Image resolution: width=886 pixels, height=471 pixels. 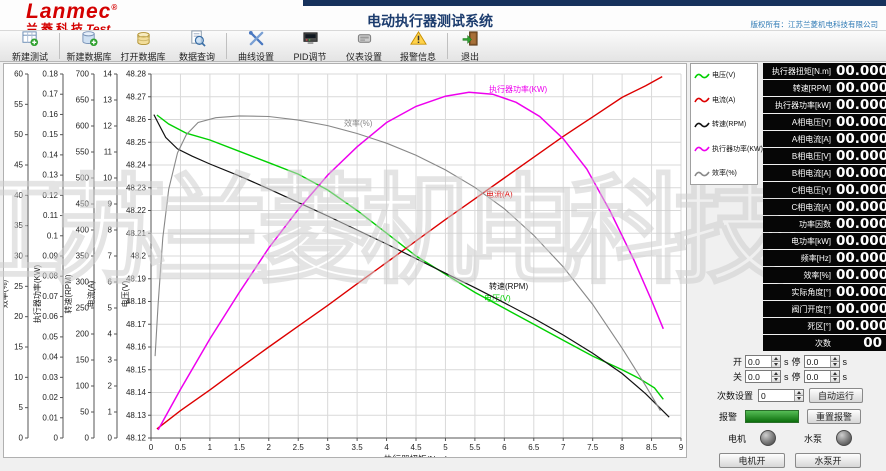 I want to click on toolbar-button-exit: 退出, so click(x=470, y=46).